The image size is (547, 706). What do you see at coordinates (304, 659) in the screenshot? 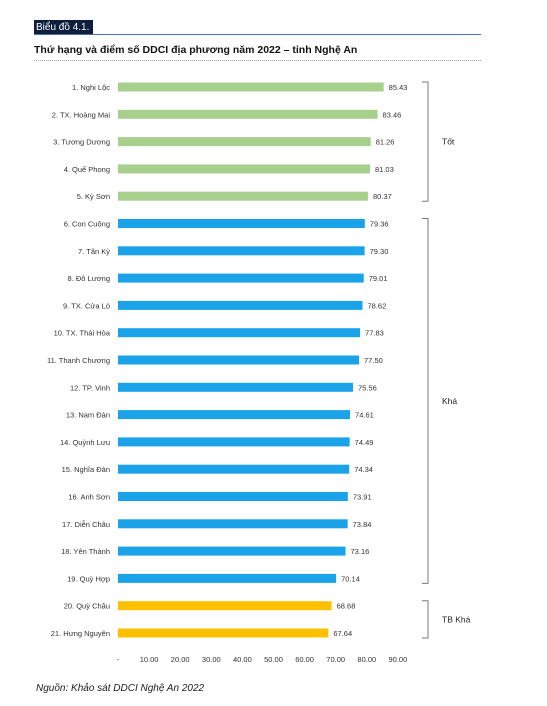
I see `x-tick-label: 60.00` at bounding box center [304, 659].